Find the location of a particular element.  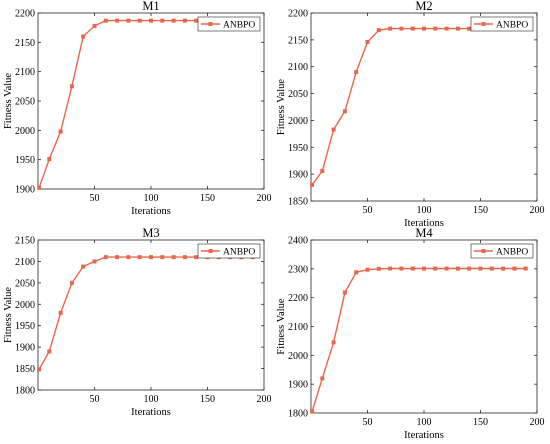

chart-title: M1 is located at coordinates (150, 6).